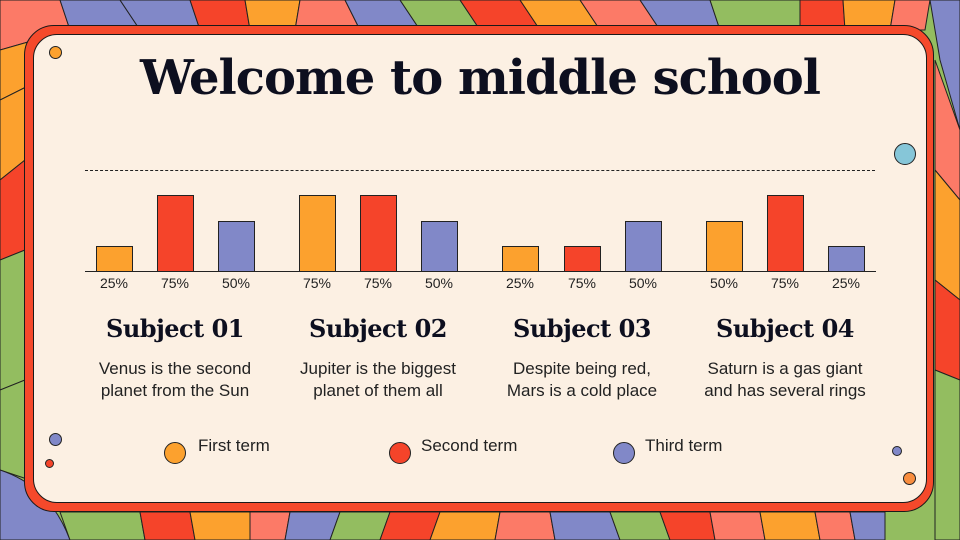 This screenshot has width=960, height=540. Describe the element at coordinates (175, 390) in the screenshot. I see `subject-description-line: planet from the Sun` at that location.